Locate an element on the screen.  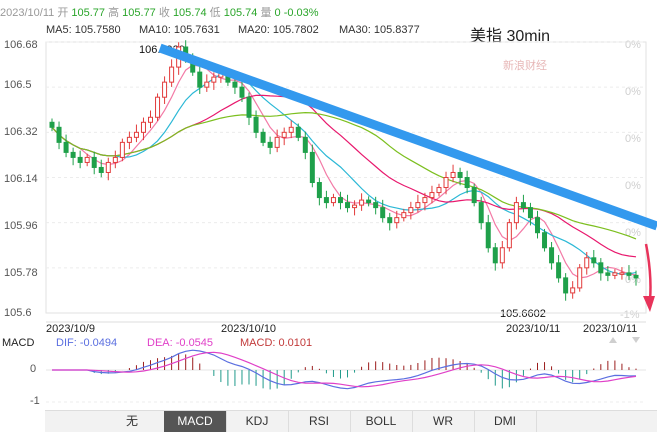
tab-wr: WR is located at coordinates (443, 421).